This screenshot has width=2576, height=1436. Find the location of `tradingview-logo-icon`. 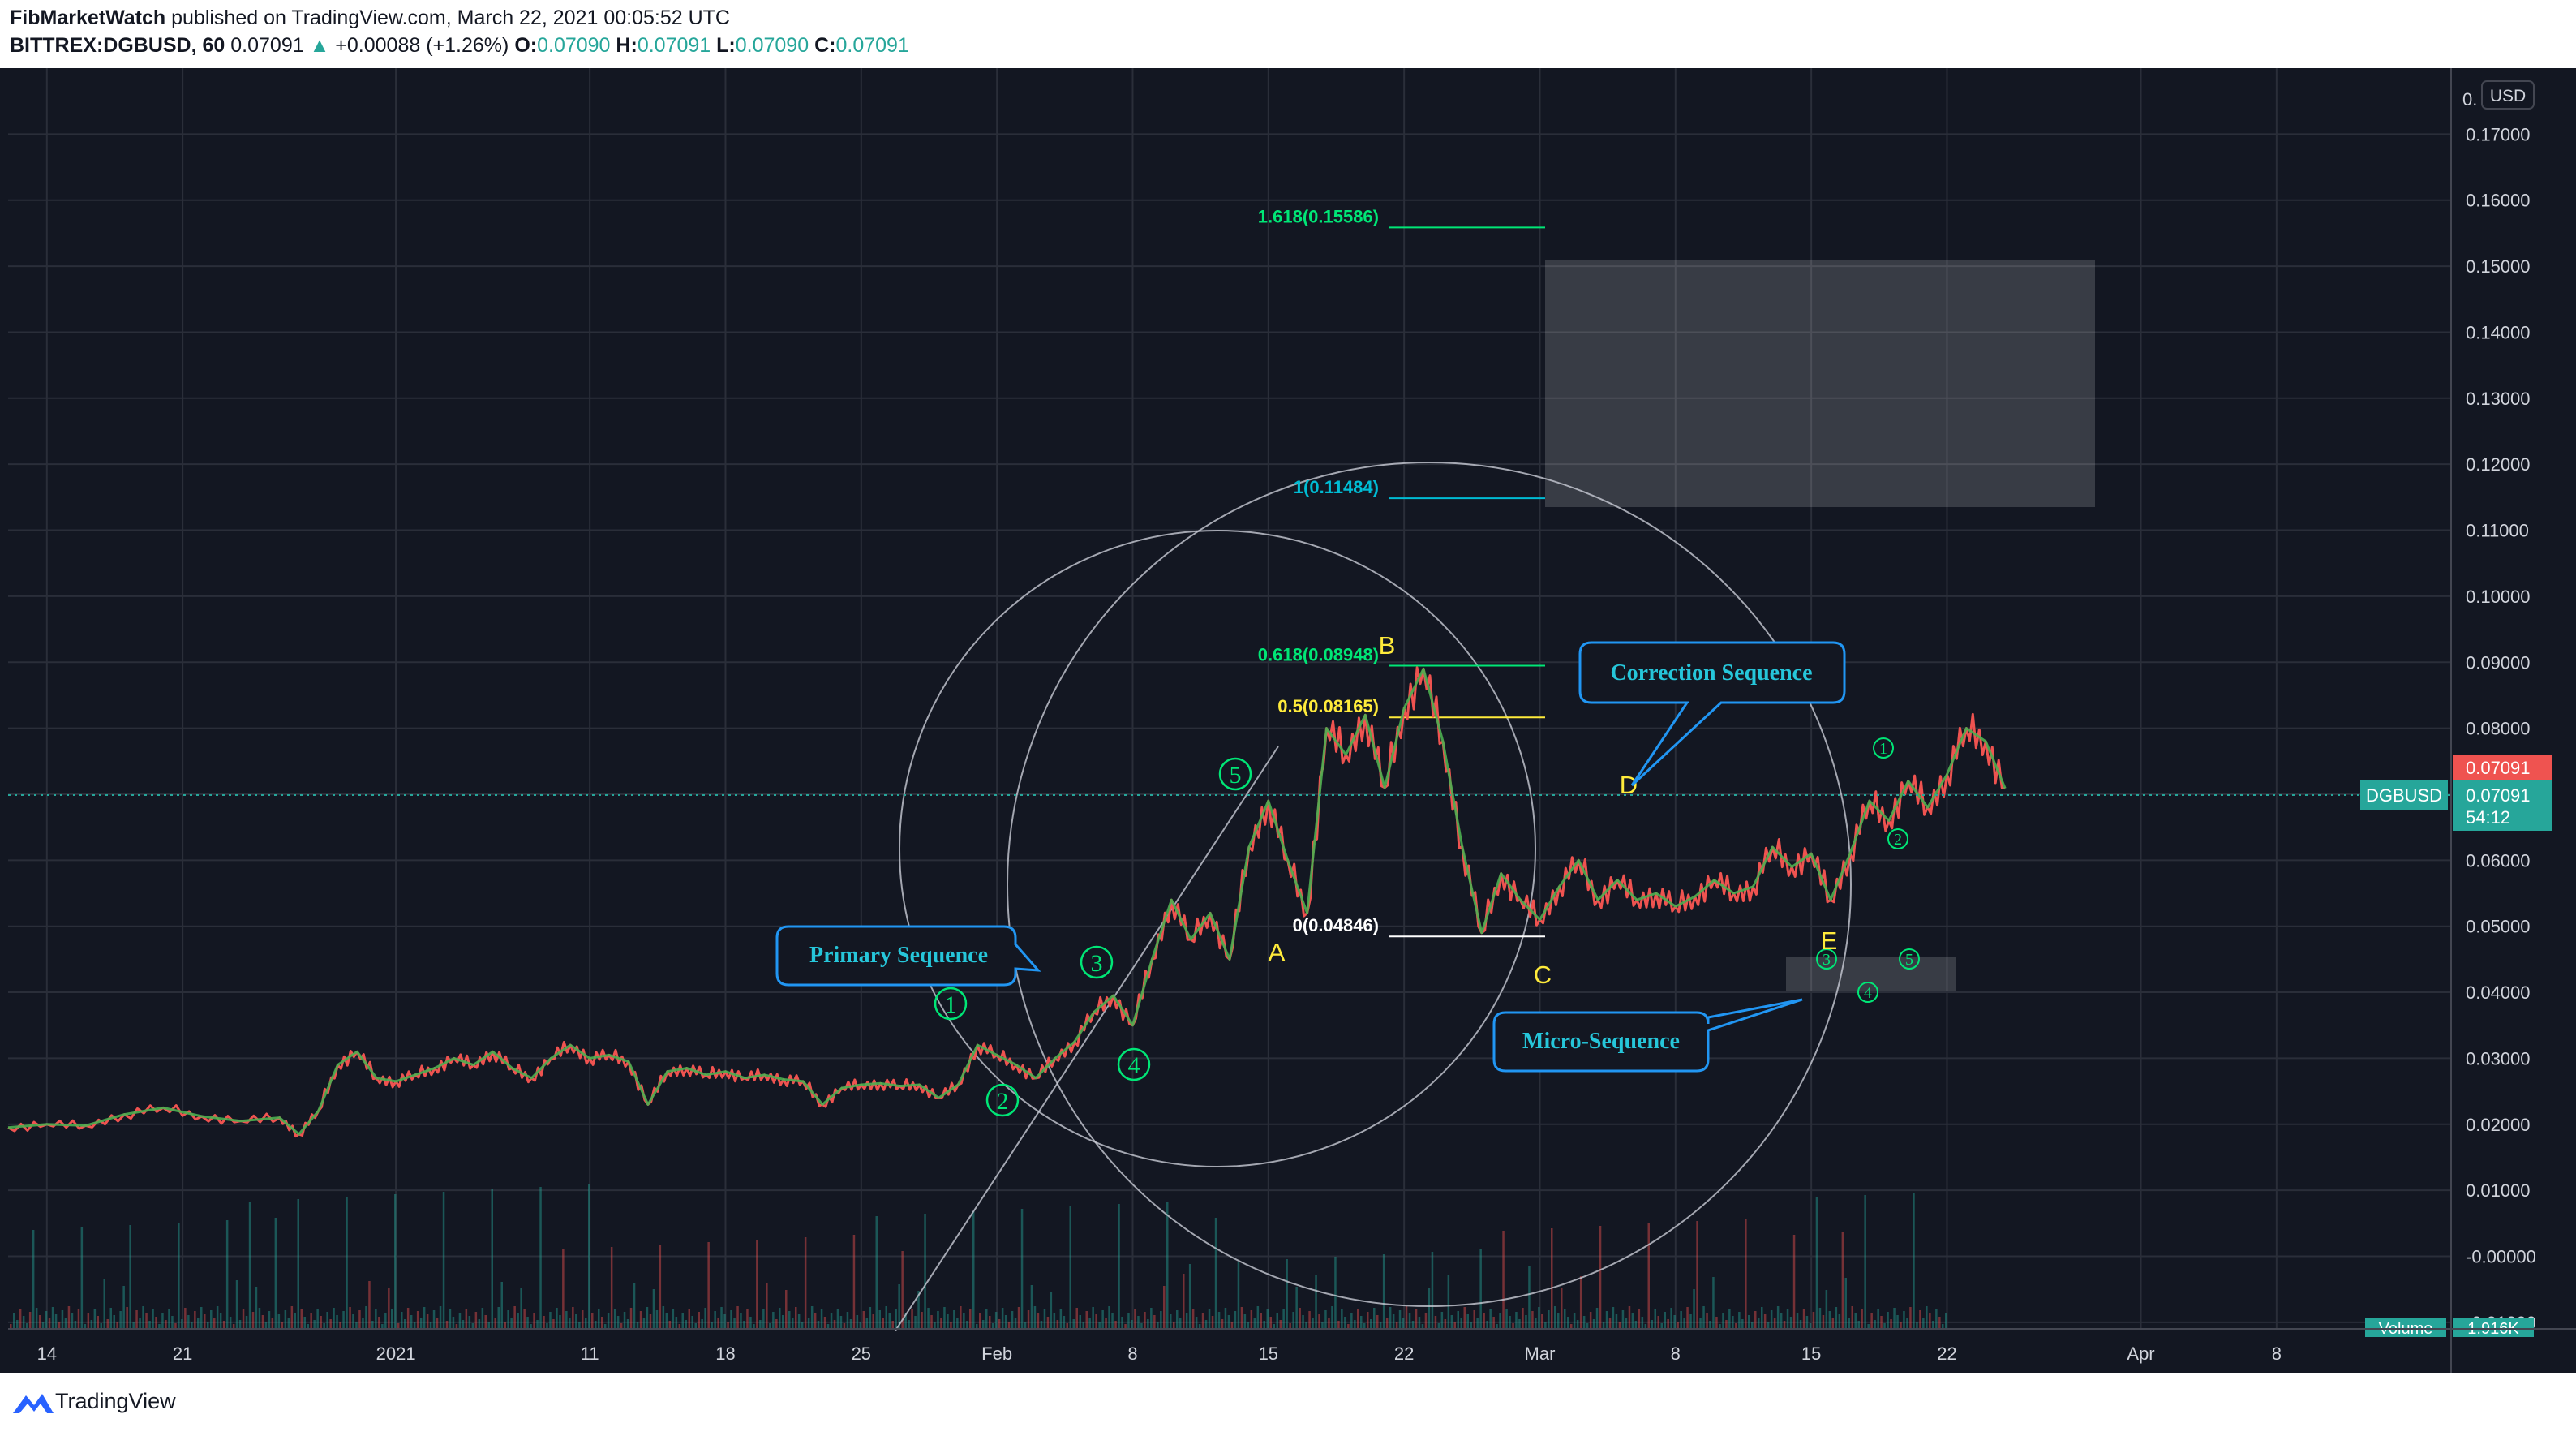

tradingview-logo-icon is located at coordinates (33, 1404).